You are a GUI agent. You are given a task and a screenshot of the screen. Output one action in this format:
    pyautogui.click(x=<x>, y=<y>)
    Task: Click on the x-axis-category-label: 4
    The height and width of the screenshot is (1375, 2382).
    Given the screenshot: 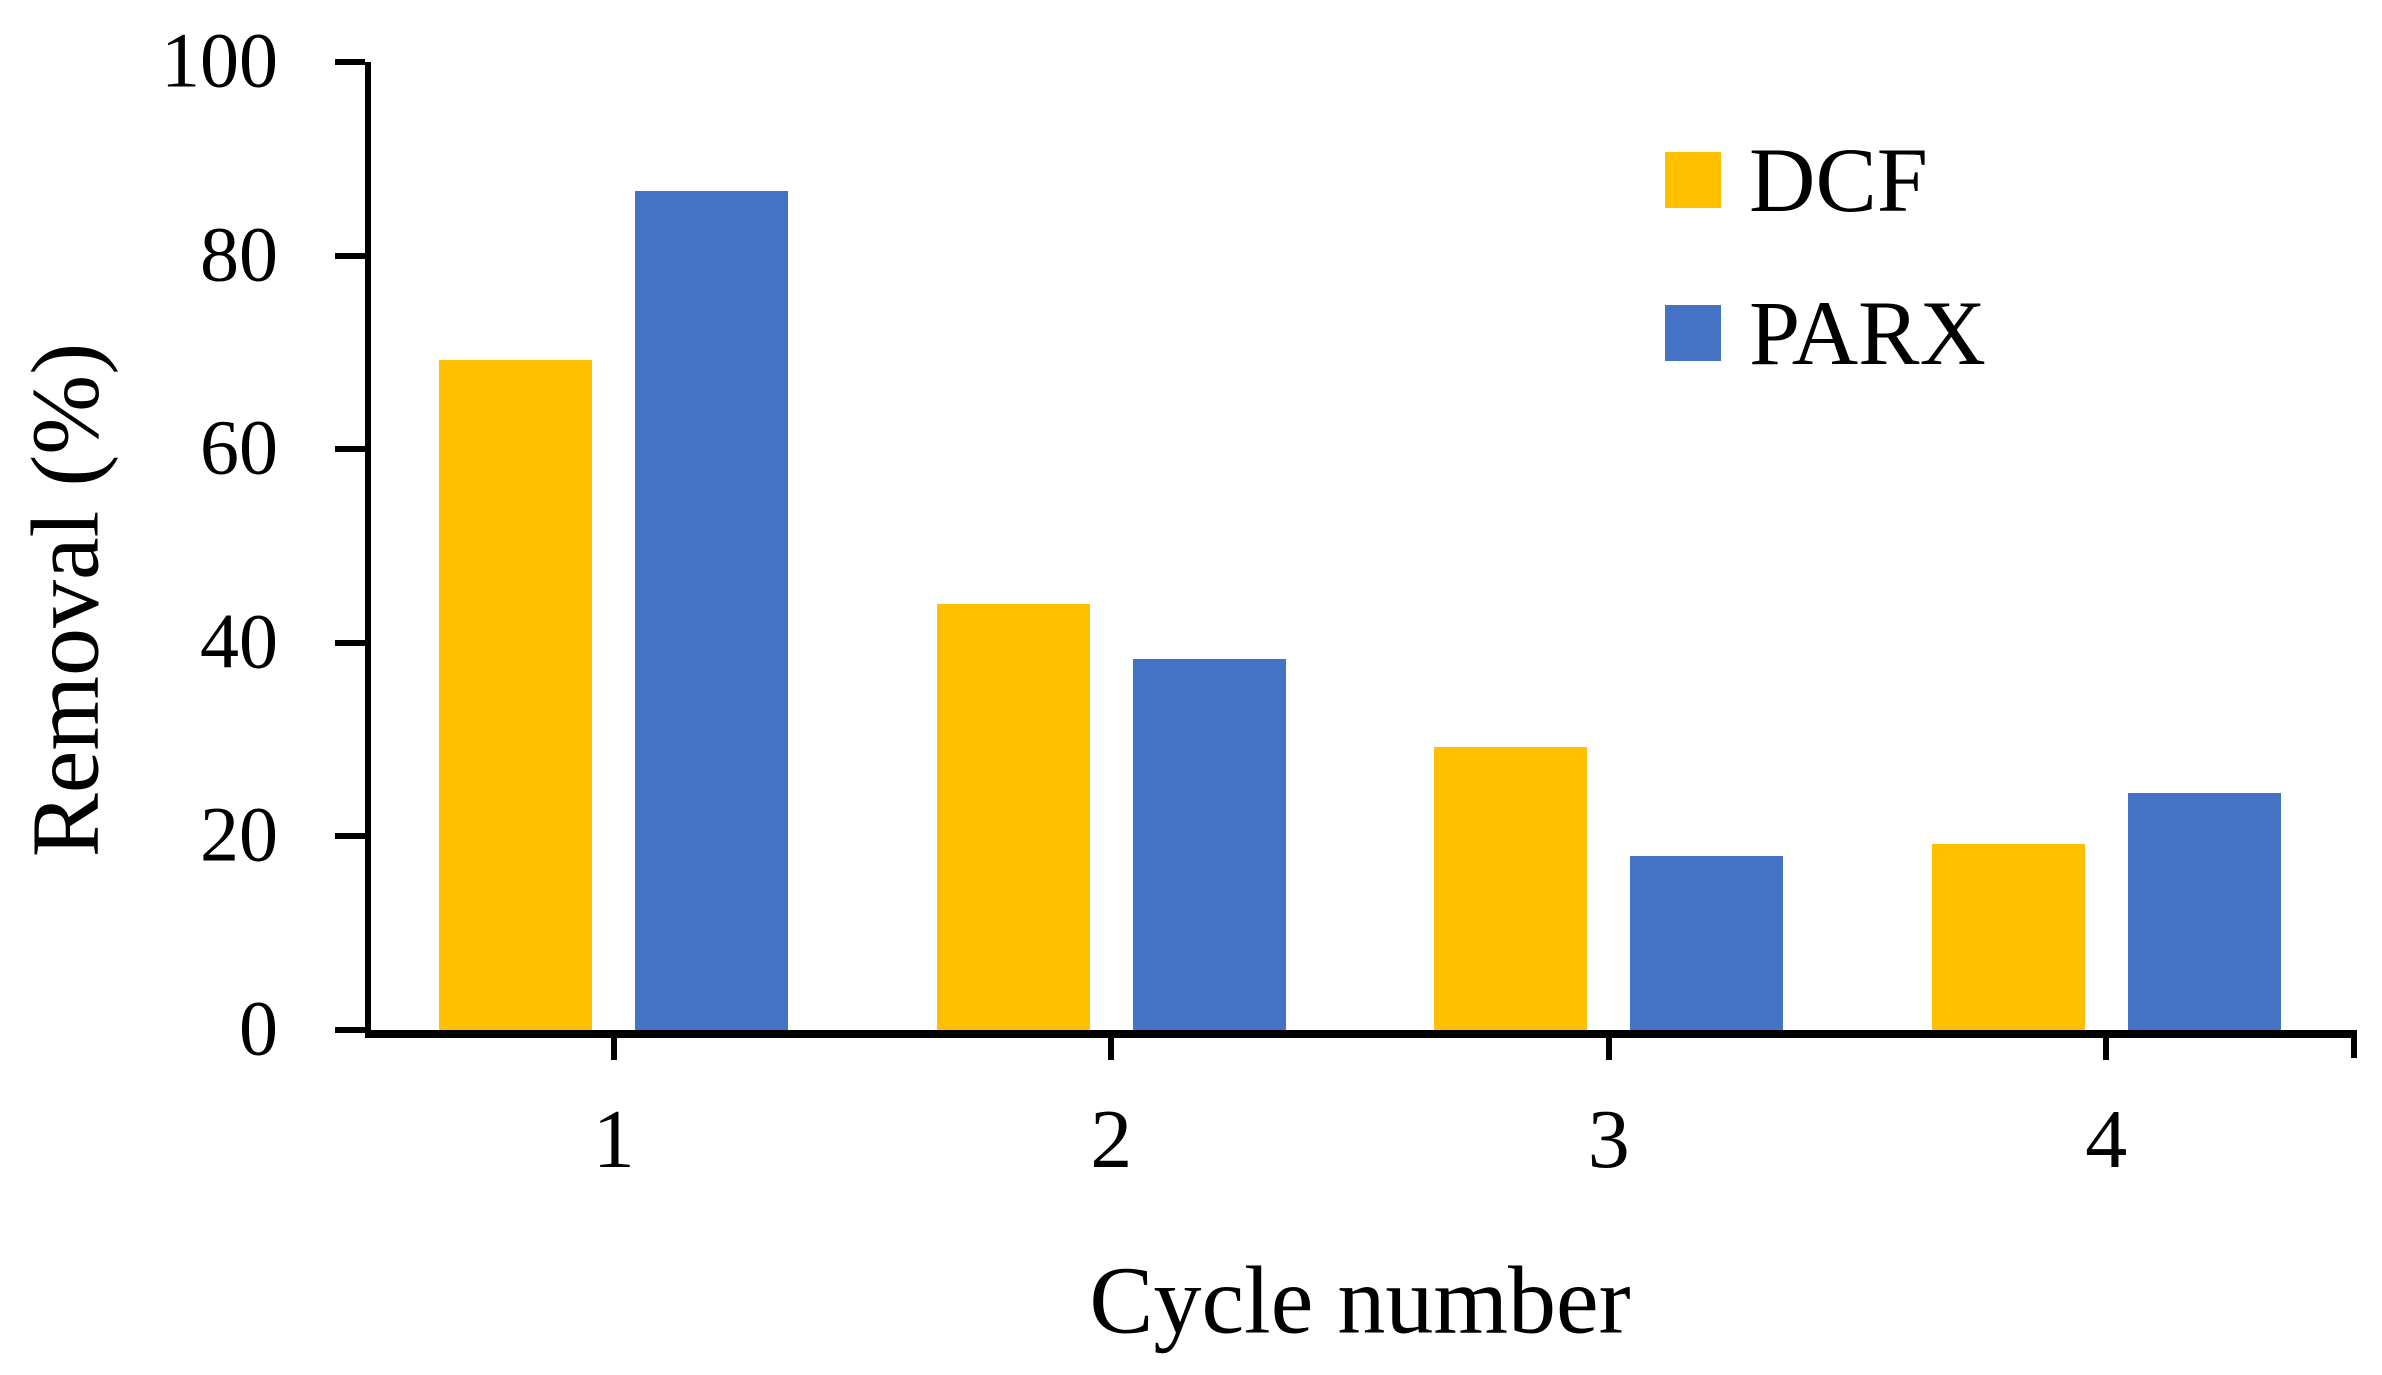 What is the action you would take?
    pyautogui.click(x=2106, y=1139)
    